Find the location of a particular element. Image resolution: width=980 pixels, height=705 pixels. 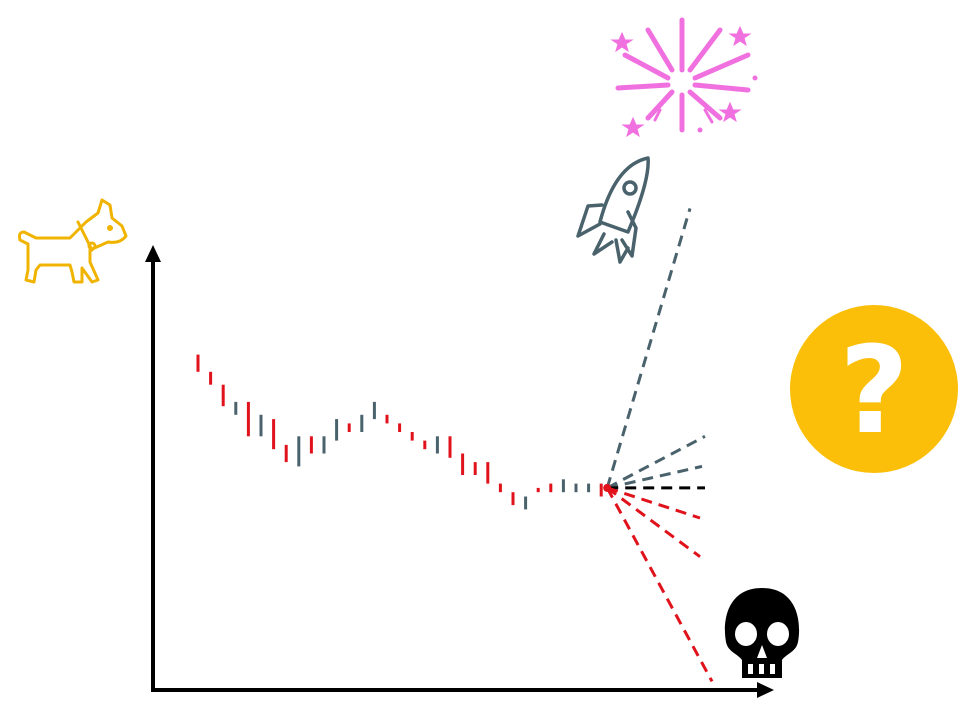

firework-icon is located at coordinates (684, 77).